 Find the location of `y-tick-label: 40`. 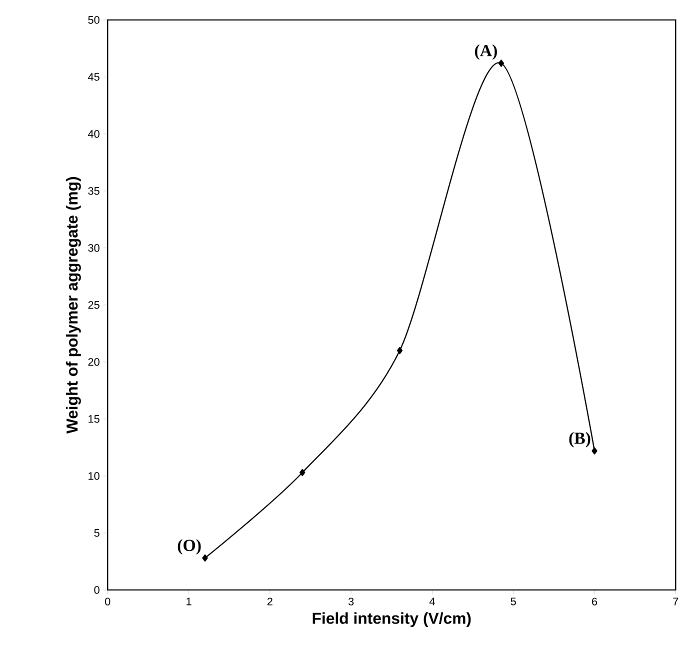

y-tick-label: 40 is located at coordinates (94, 134).